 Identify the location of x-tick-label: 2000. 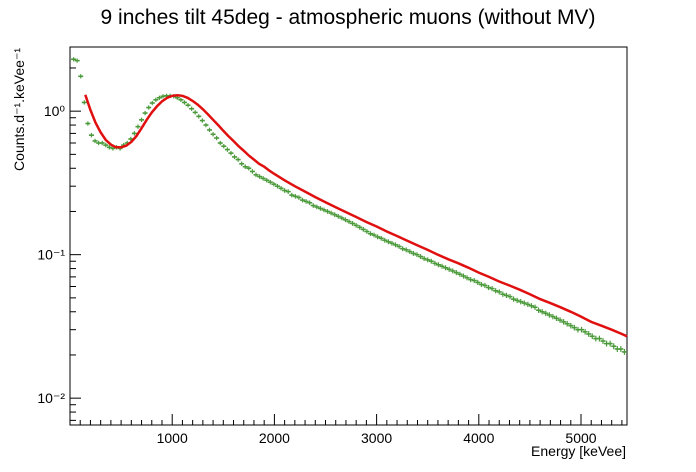
(274, 438).